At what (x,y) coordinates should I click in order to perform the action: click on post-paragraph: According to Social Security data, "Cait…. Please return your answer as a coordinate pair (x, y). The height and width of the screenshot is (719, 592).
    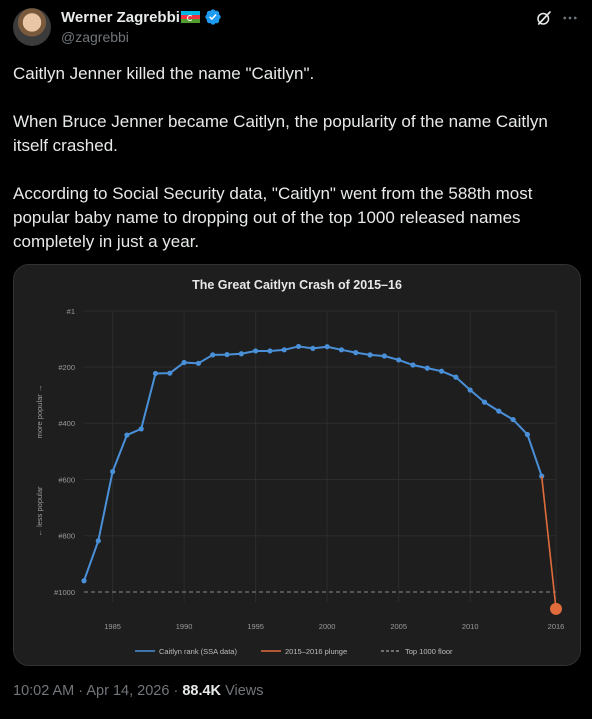
    Looking at the image, I should click on (273, 217).